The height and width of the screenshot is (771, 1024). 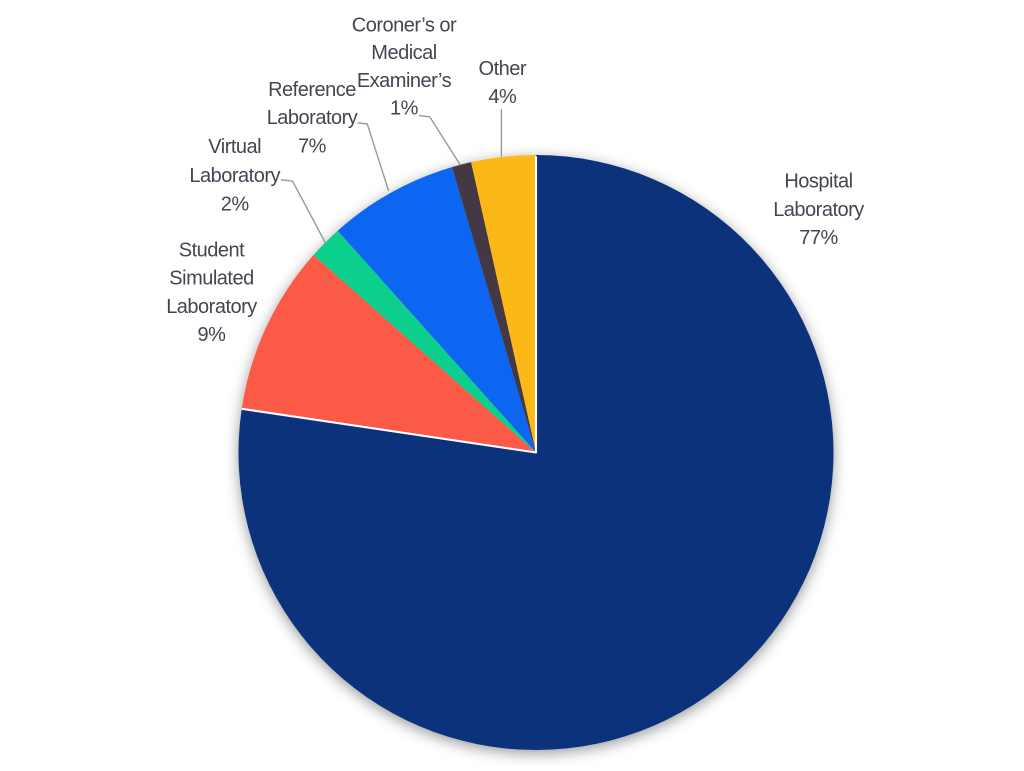 I want to click on svg-text: 4%, so click(x=502, y=97).